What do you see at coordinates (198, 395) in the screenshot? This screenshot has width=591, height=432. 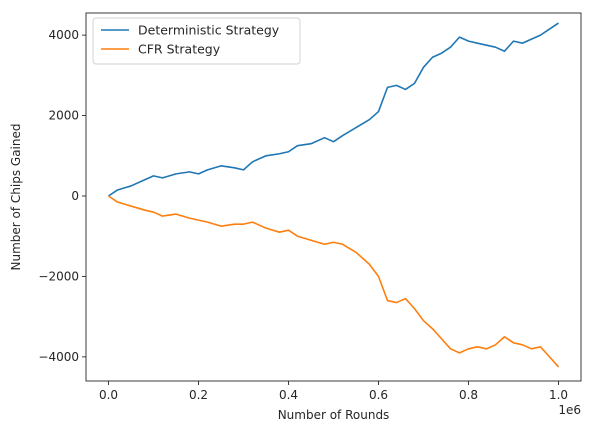 I see `x-tick-label: 0.2` at bounding box center [198, 395].